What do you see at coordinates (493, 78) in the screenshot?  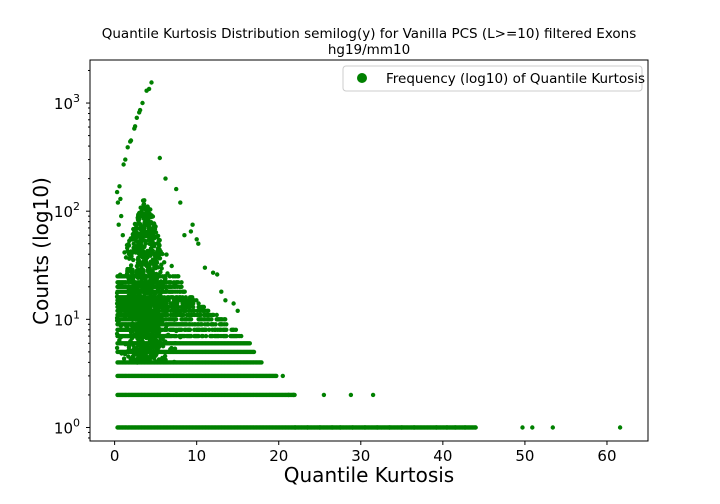 I see `legend: Frequency (log10) of Quantile Kurtosis` at bounding box center [493, 78].